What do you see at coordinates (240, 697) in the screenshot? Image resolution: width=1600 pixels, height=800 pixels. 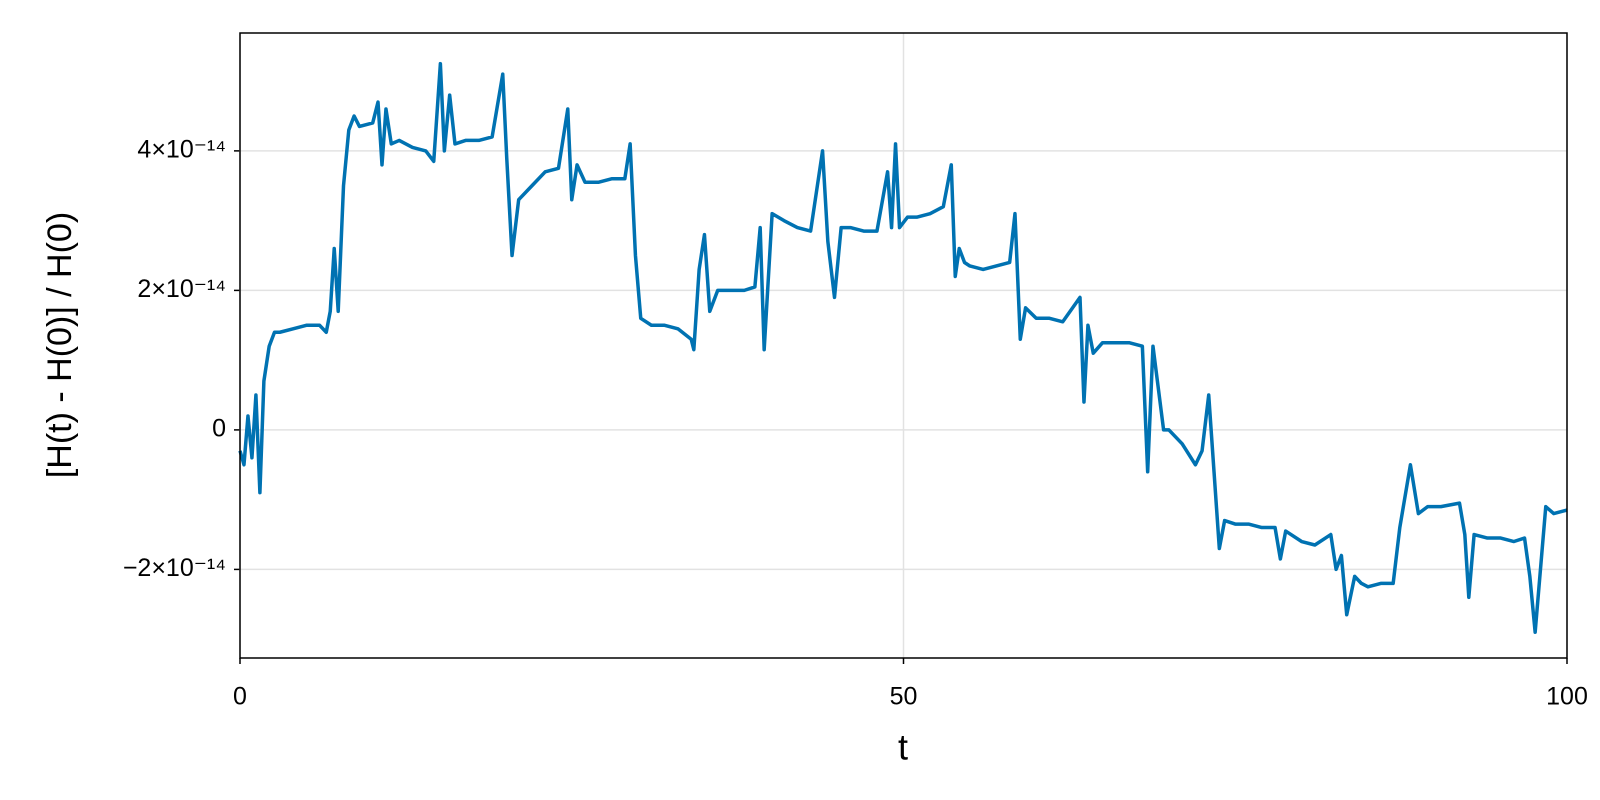 I see `x-tick-label: 0` at bounding box center [240, 697].